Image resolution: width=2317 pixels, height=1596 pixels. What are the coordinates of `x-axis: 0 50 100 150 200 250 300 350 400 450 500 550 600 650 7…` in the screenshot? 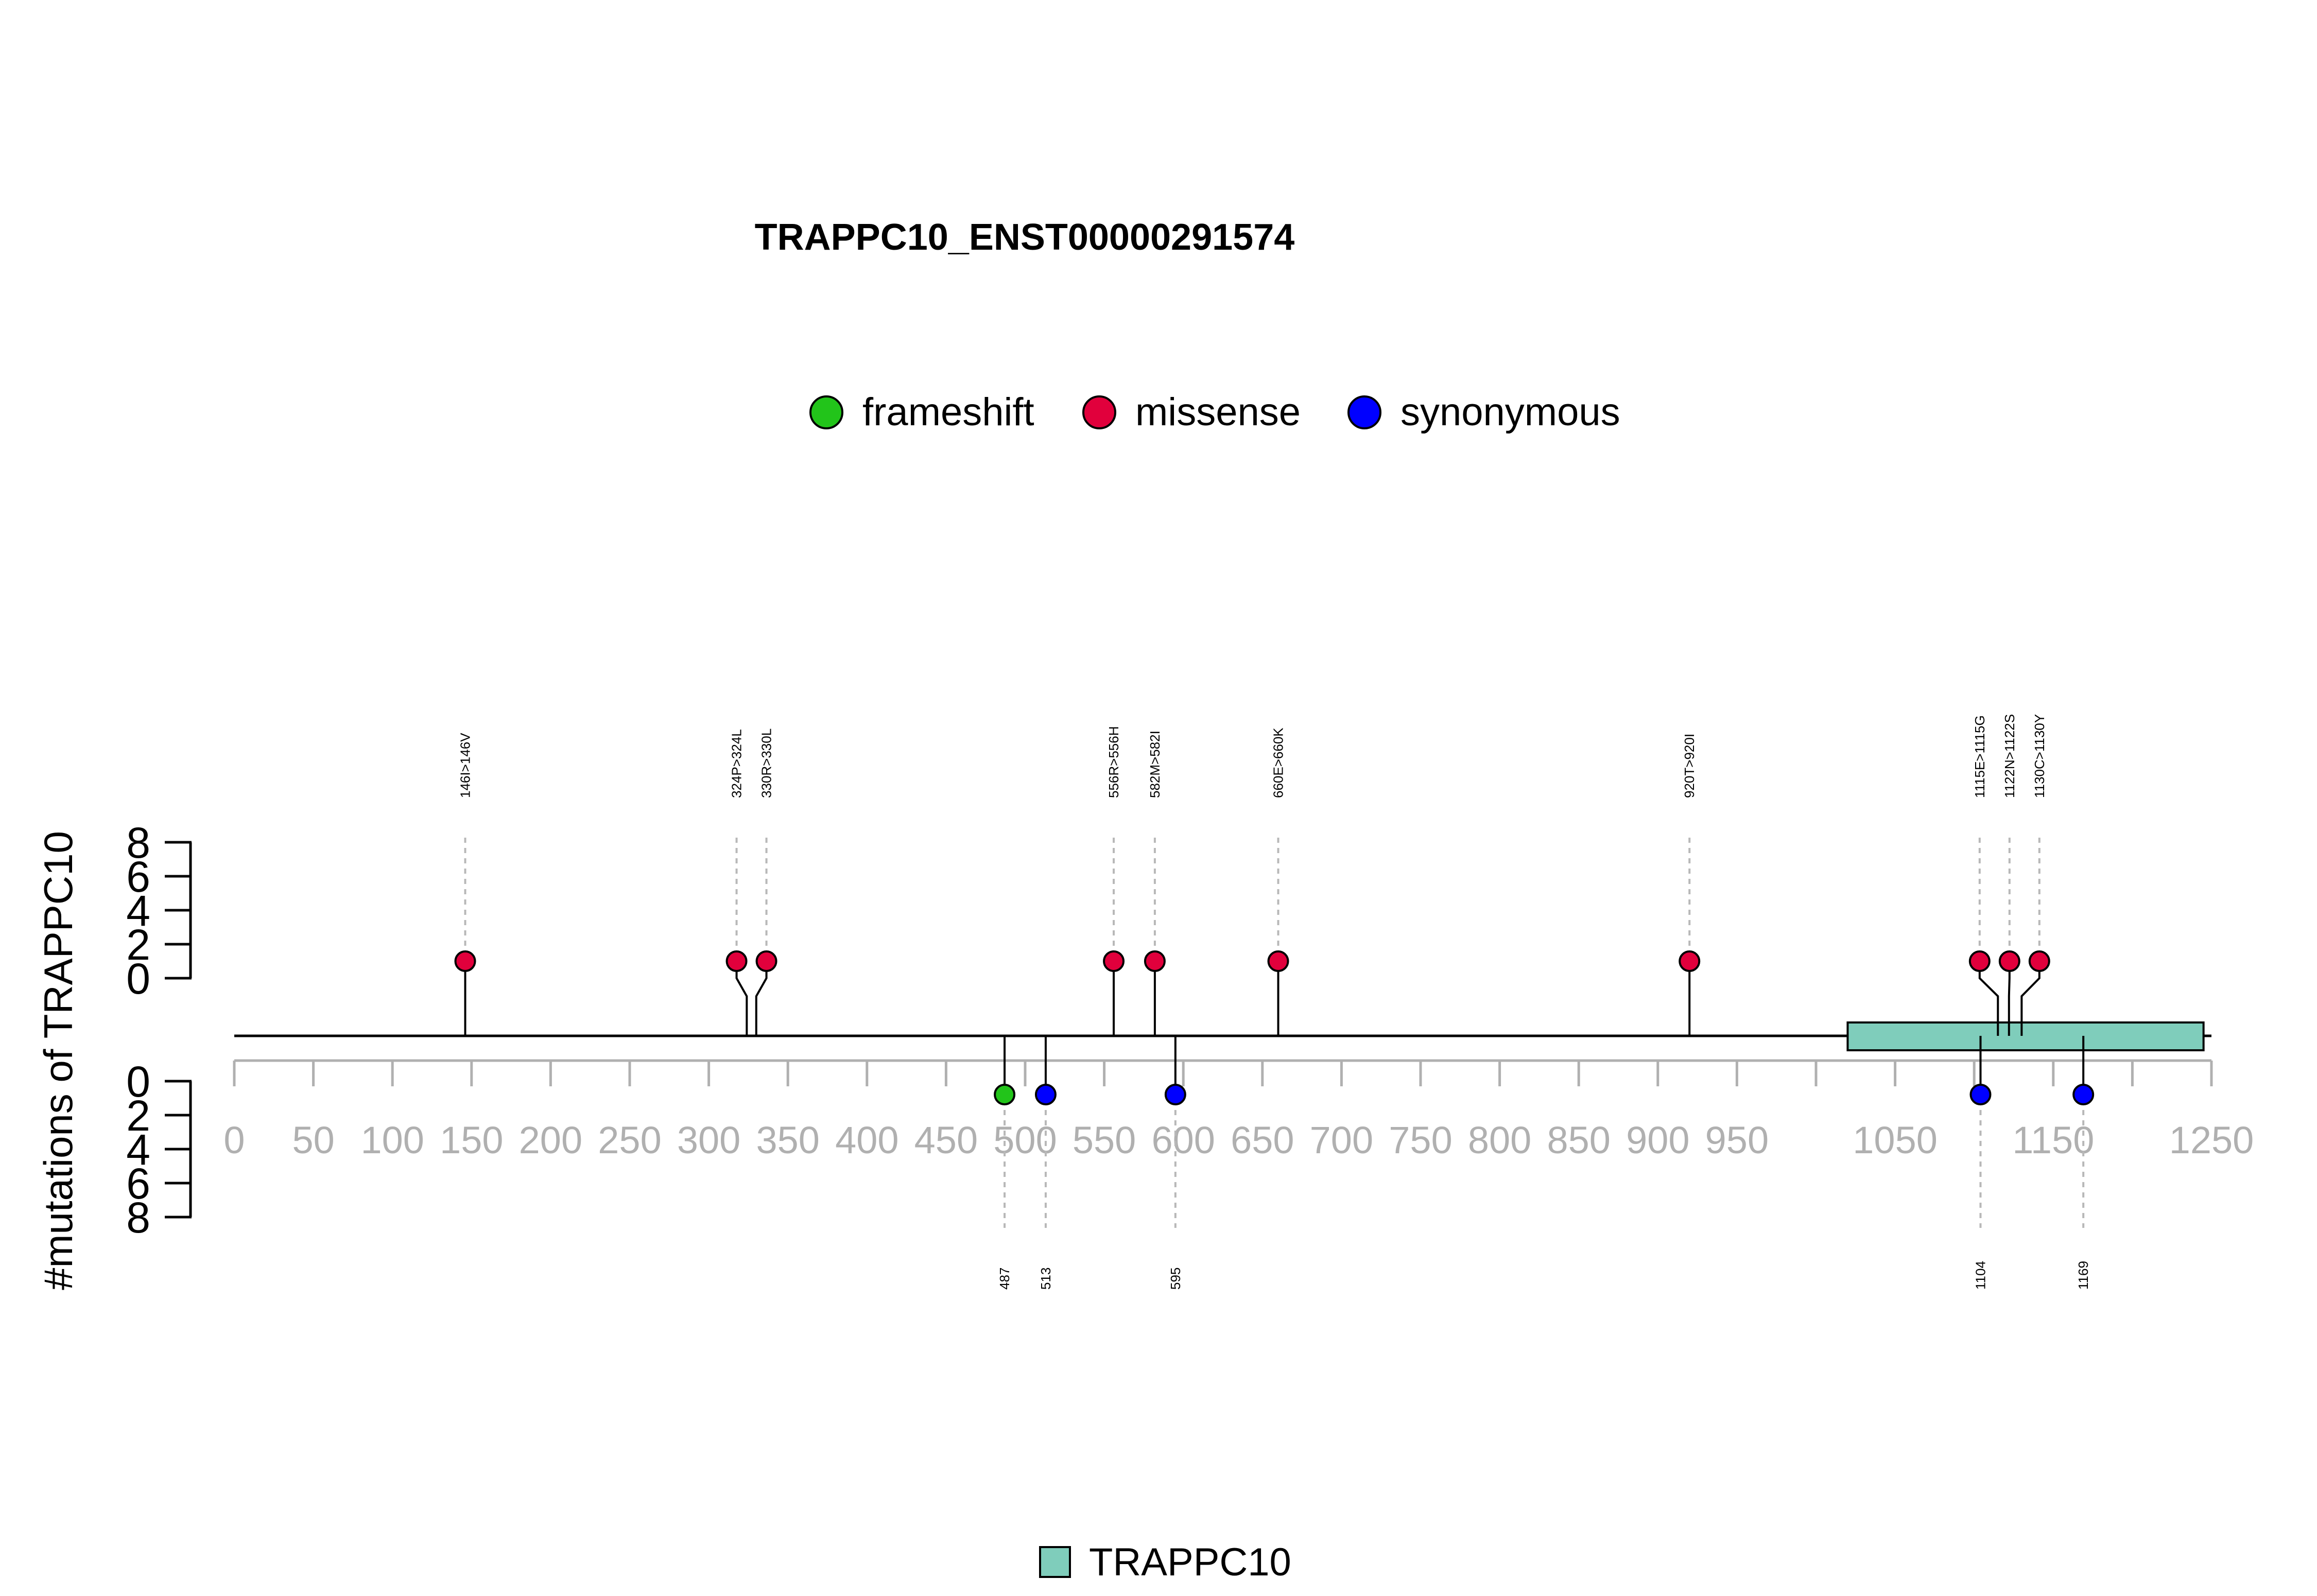 It's located at (1238, 1110).